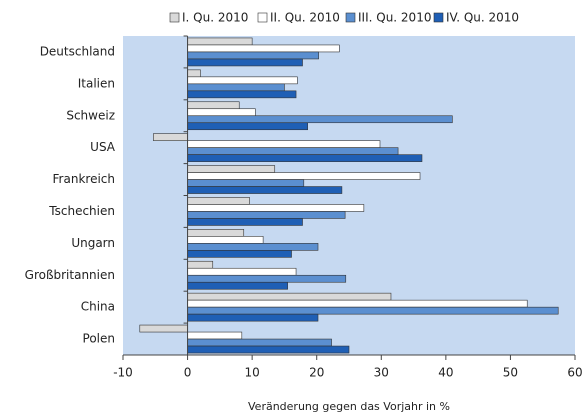  I want to click on x-axis-label: Veränderung gegen das Vorjahr in %, so click(349, 406).